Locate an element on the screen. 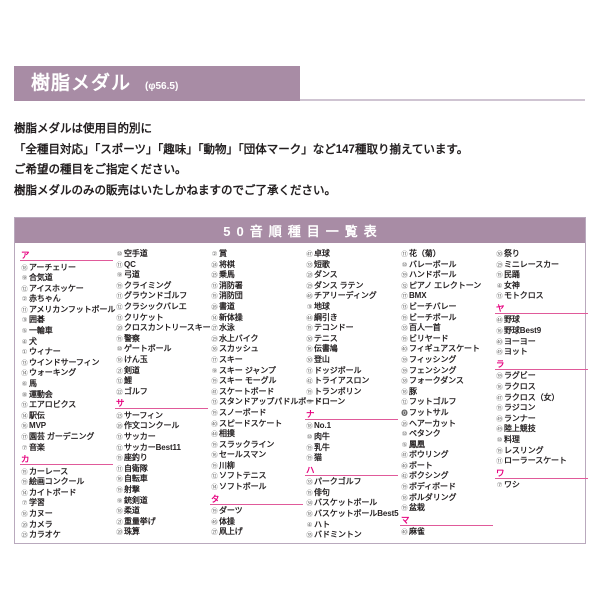 The image size is (600, 600). category-item: ⑱ アーチェリー is located at coordinates (66, 268).